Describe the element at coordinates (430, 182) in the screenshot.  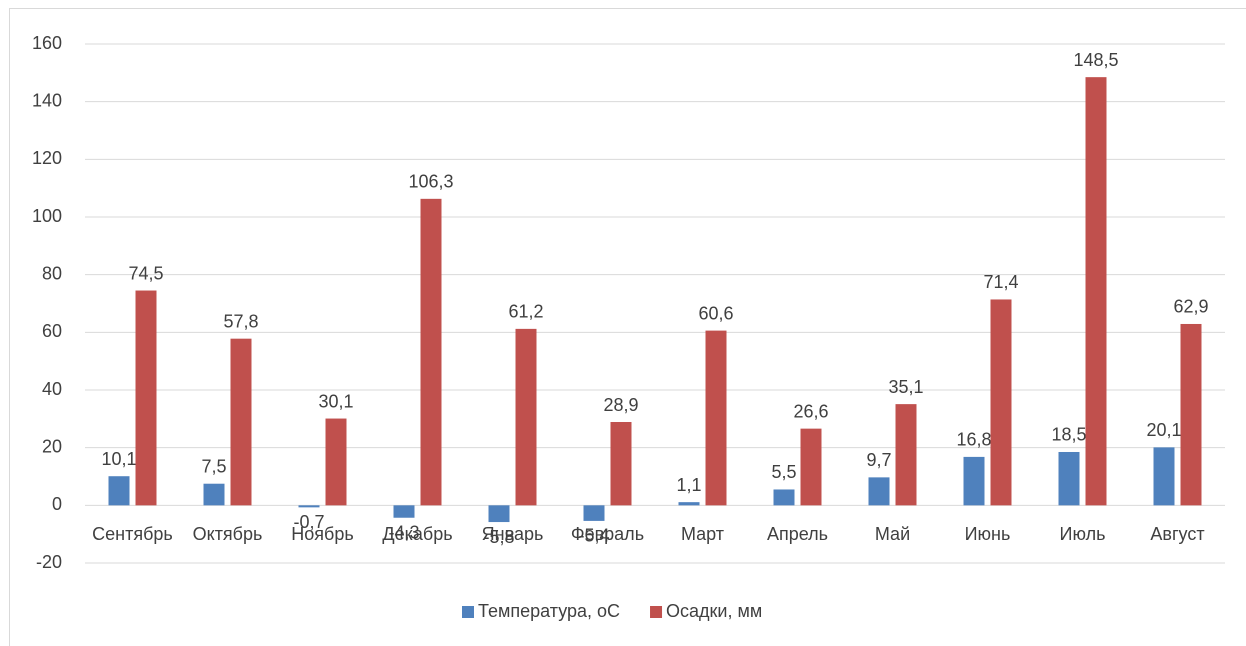
I see `data-label: 106,3` at that location.